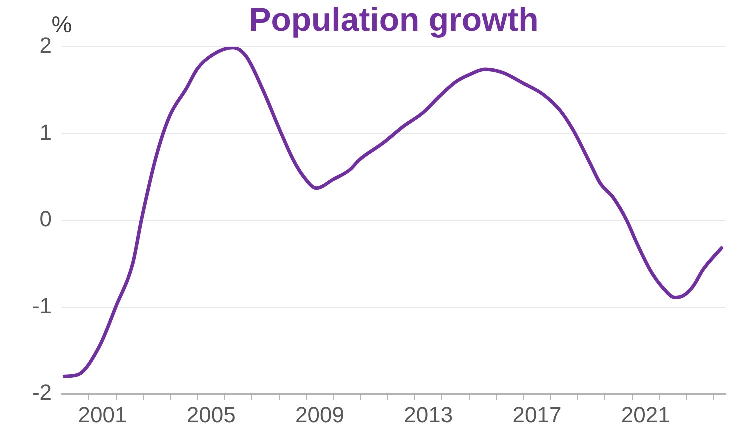 The width and height of the screenshot is (731, 432). What do you see at coordinates (645, 415) in the screenshot?
I see `x-tick-label: 2021` at bounding box center [645, 415].